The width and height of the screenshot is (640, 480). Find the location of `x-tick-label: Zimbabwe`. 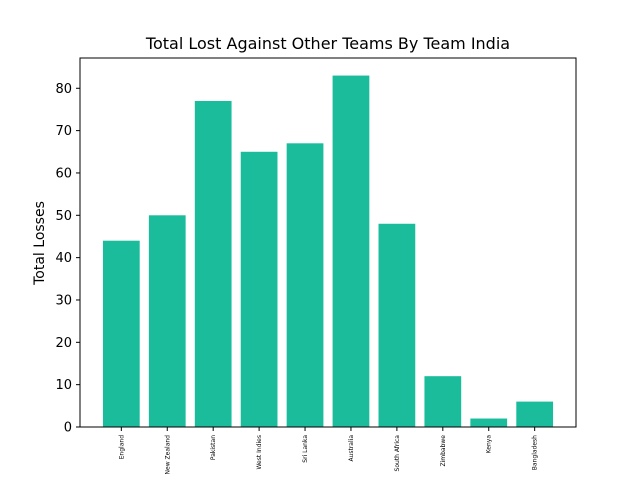

x-tick-label: Zimbabwe is located at coordinates (443, 451).